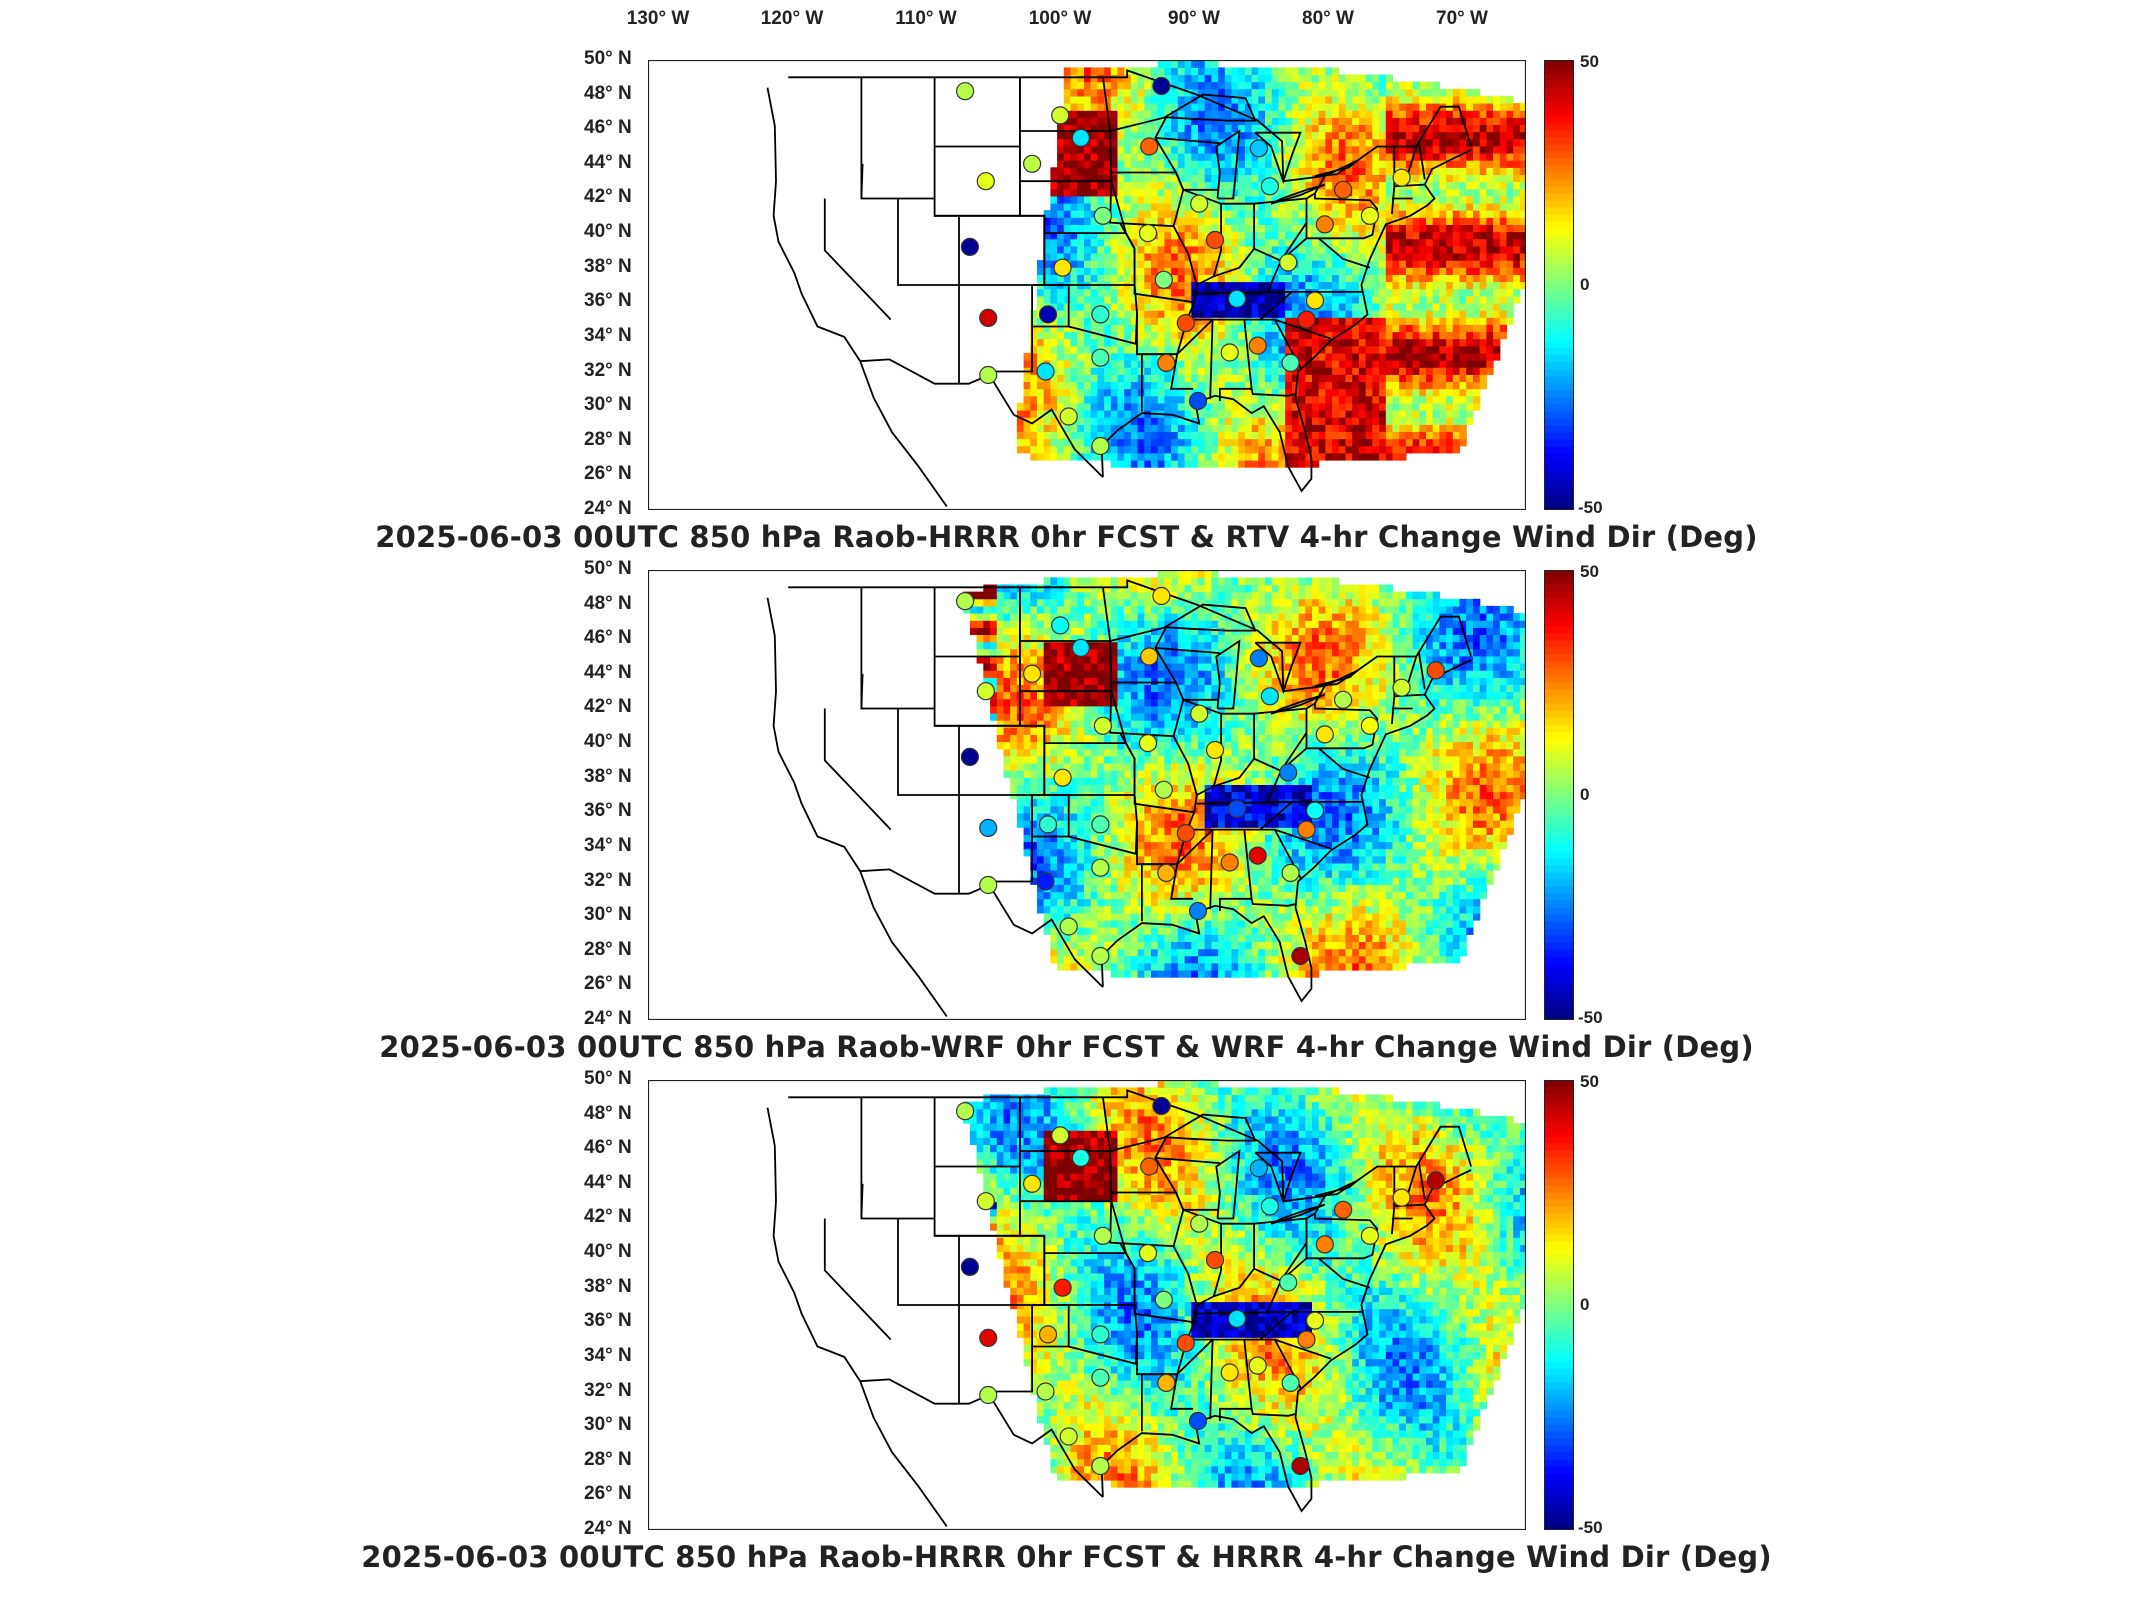  What do you see at coordinates (1167, 371) in the screenshot?
I see `state-border` at bounding box center [1167, 371].